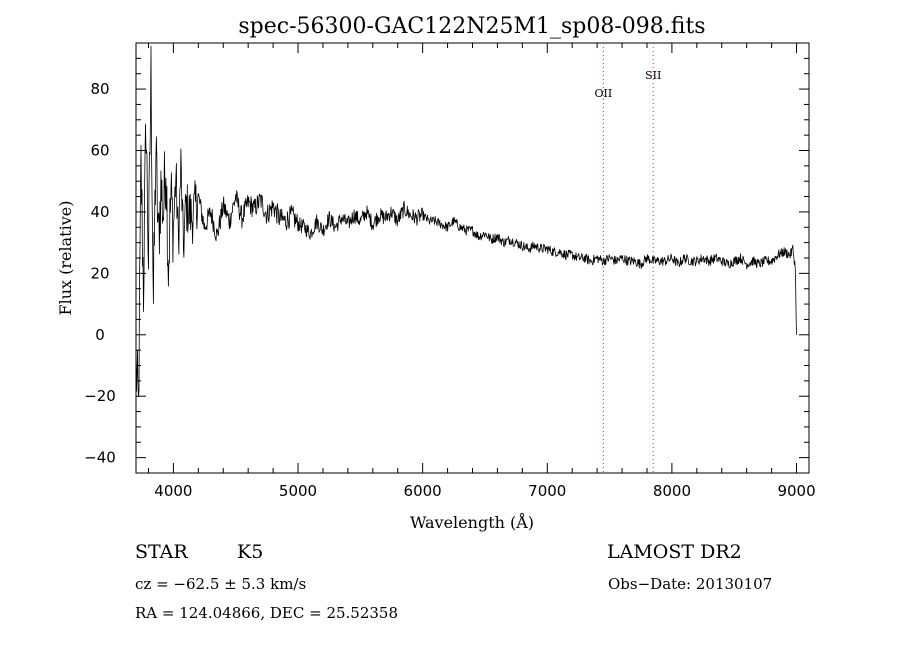 The width and height of the screenshot is (900, 650). Describe the element at coordinates (100, 458) in the screenshot. I see `y-tick-label: −40` at that location.